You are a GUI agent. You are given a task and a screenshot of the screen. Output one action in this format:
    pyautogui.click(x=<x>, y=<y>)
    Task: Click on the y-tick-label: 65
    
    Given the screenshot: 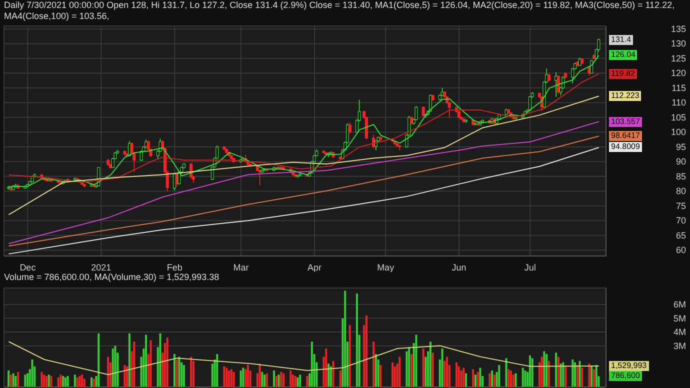 What is the action you would take?
    pyautogui.click(x=681, y=235)
    